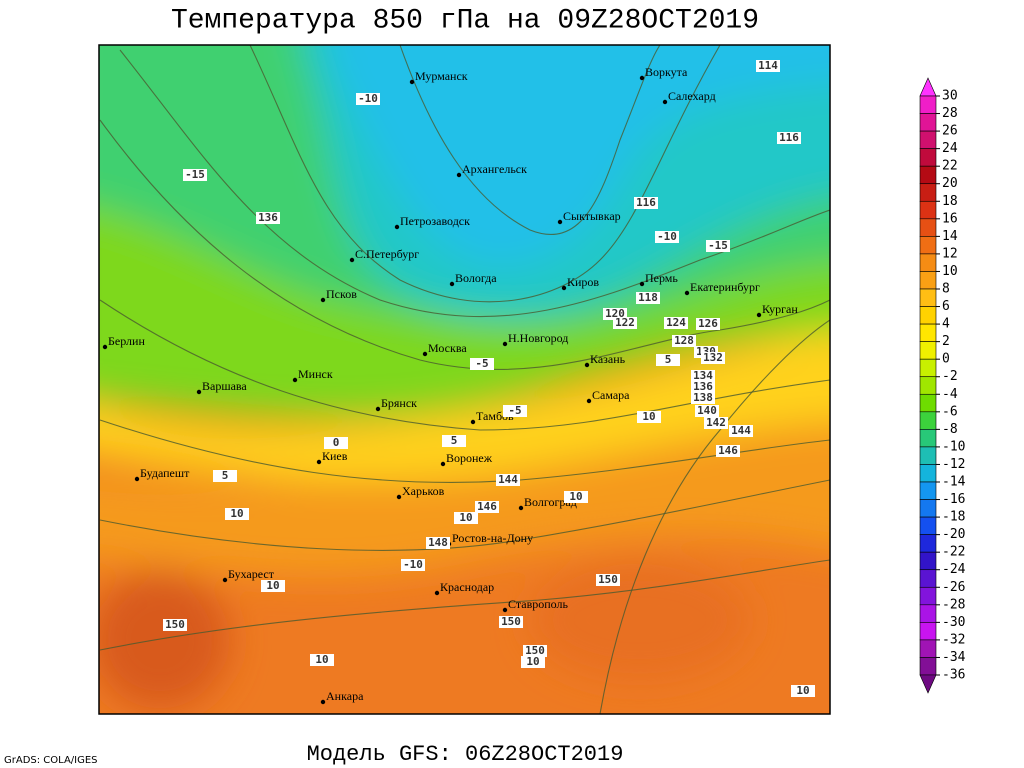 The width and height of the screenshot is (1024, 768). What do you see at coordinates (51, 760) in the screenshot?
I see `credit: GrADS: COLA/IGES` at bounding box center [51, 760].